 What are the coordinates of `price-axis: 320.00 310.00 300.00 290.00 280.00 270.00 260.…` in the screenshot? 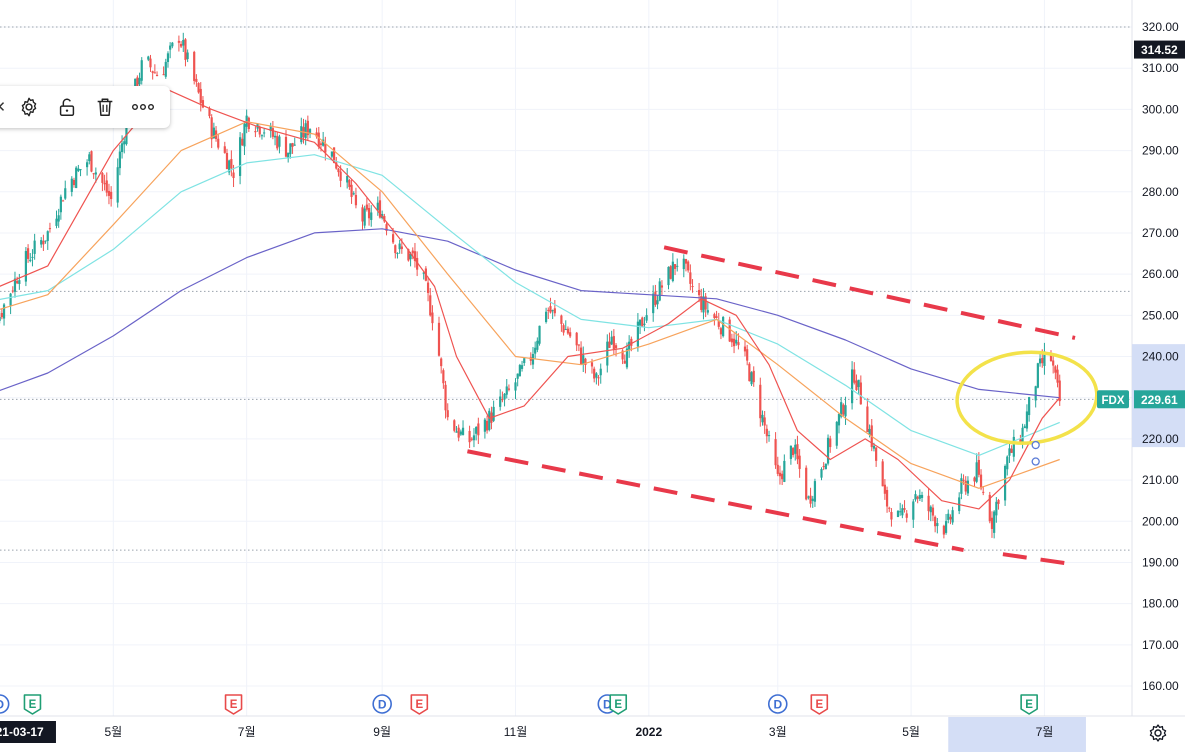 It's located at (1158, 376).